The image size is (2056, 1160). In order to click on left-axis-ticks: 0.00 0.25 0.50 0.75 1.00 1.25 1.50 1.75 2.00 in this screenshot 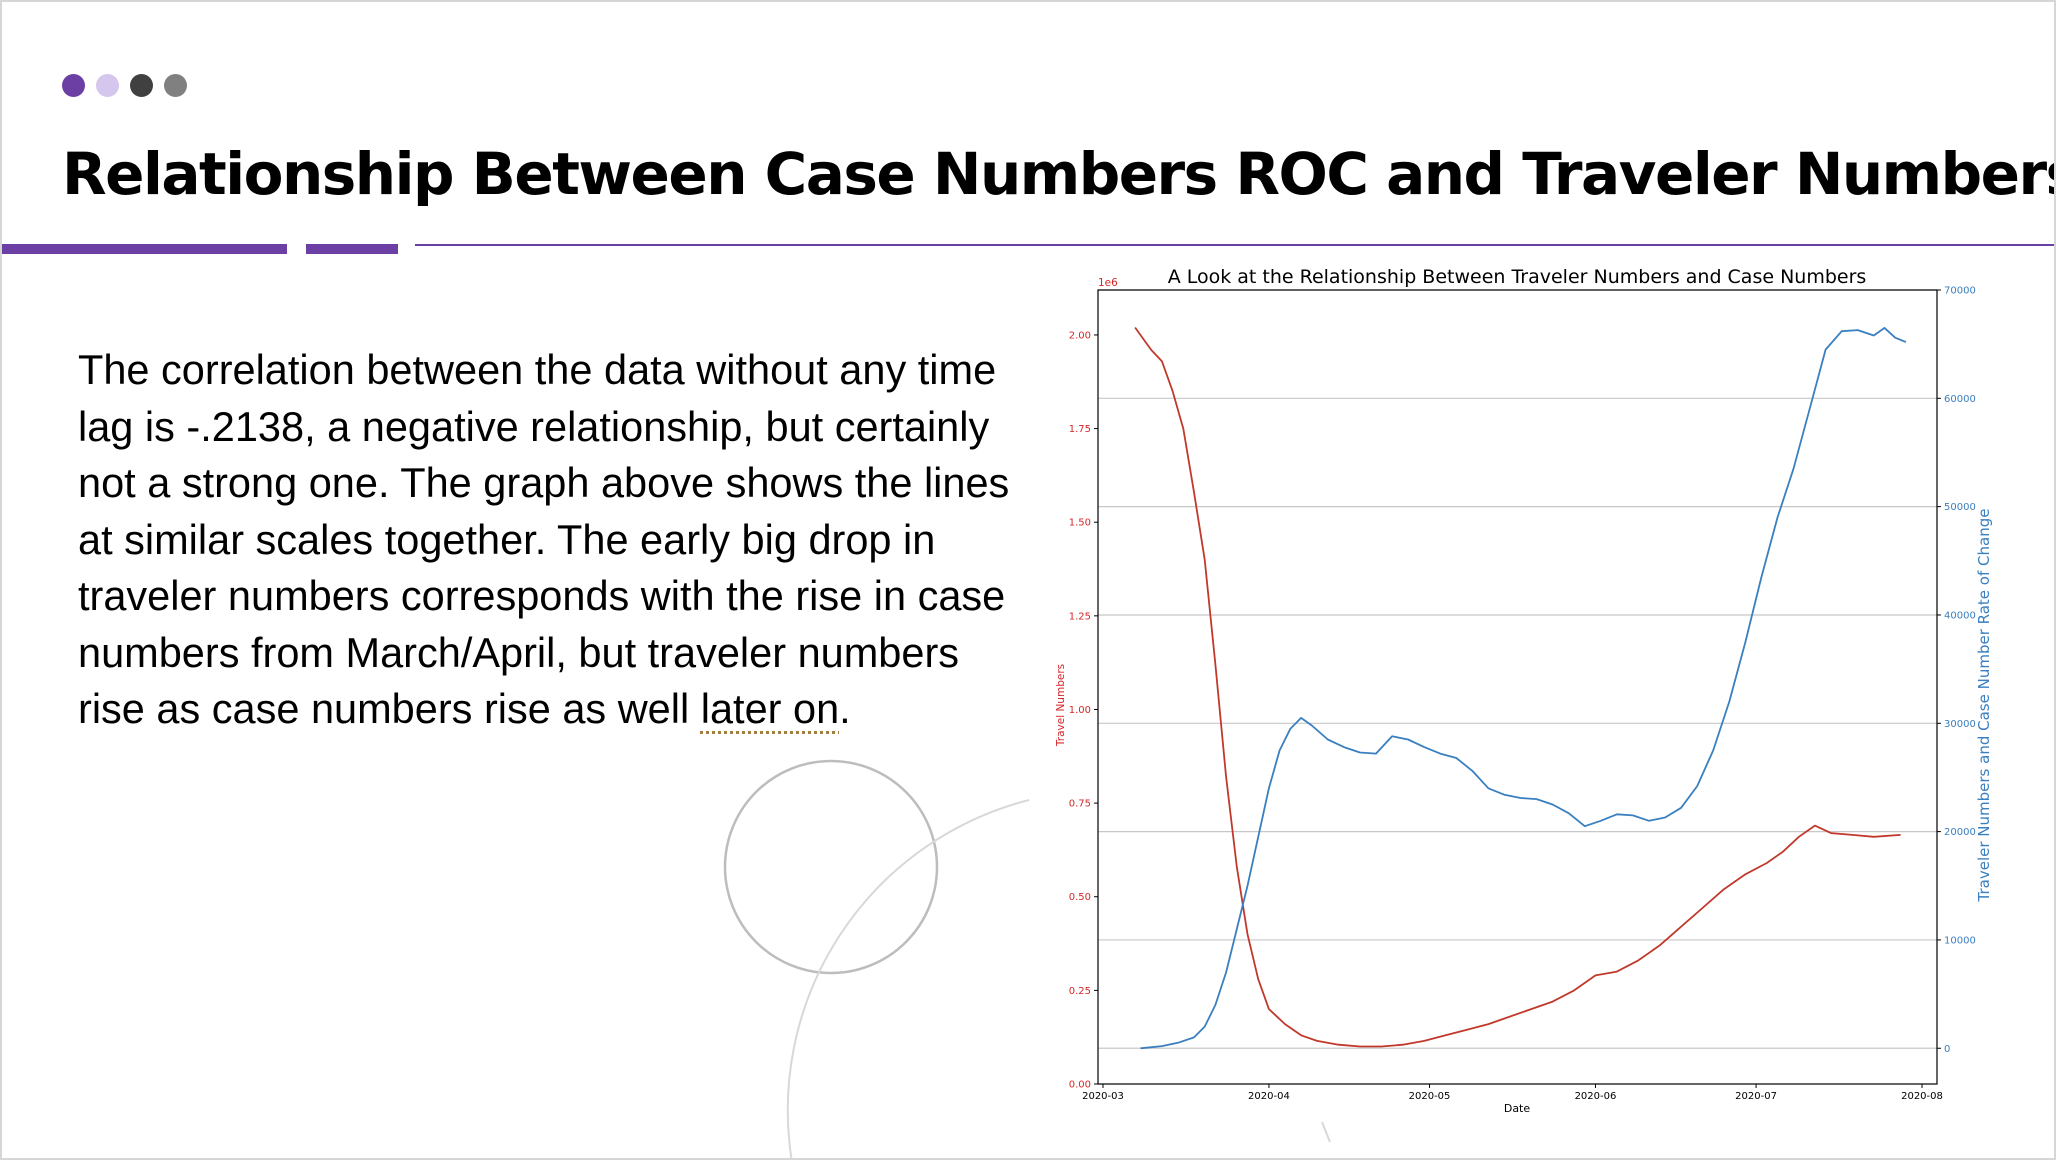, I will do `click(1083, 710)`.